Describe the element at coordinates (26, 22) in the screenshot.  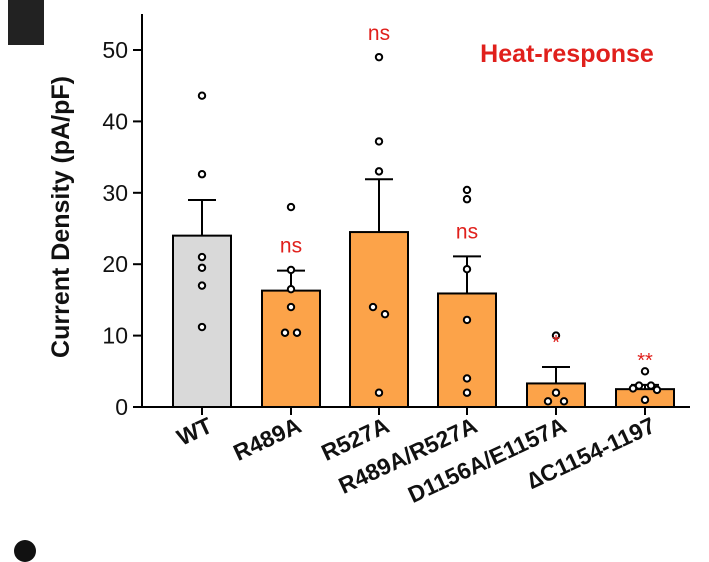
I see `corner-dark-block` at that location.